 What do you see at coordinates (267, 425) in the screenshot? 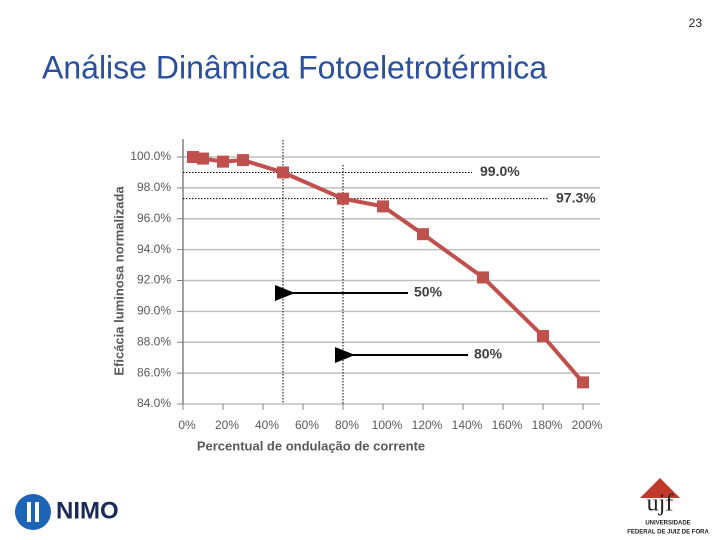
I see `x-tick-label: 40%` at bounding box center [267, 425].